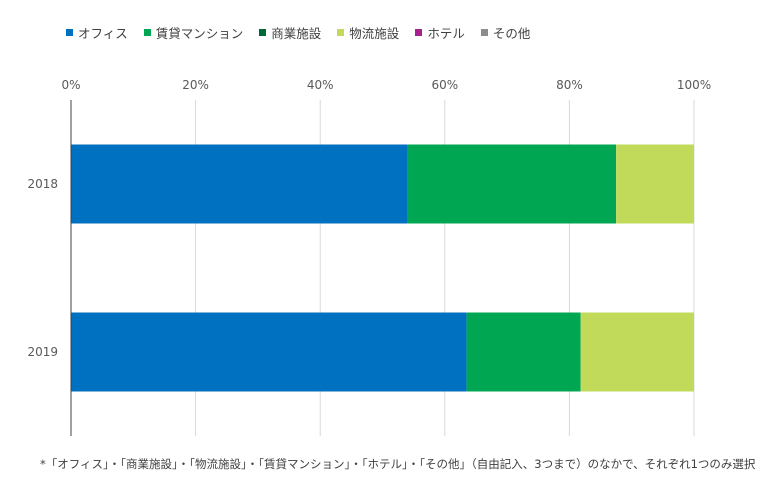 The height and width of the screenshot is (483, 777). I want to click on legend-item: 物流施設, so click(368, 32).